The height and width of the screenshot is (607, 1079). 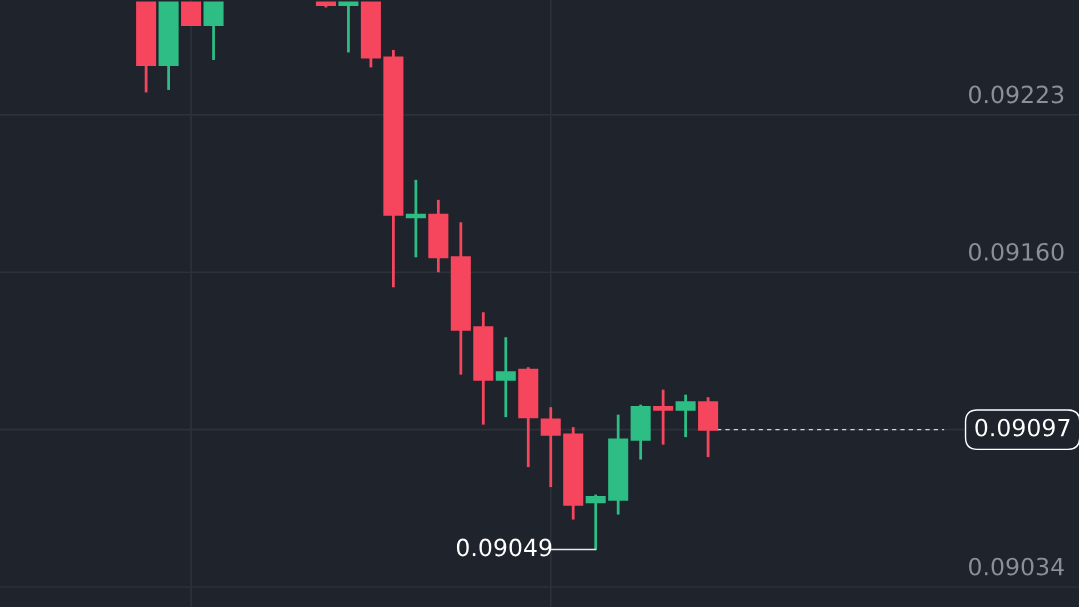 I want to click on y-tick-label: 0.09034, so click(x=1016, y=566).